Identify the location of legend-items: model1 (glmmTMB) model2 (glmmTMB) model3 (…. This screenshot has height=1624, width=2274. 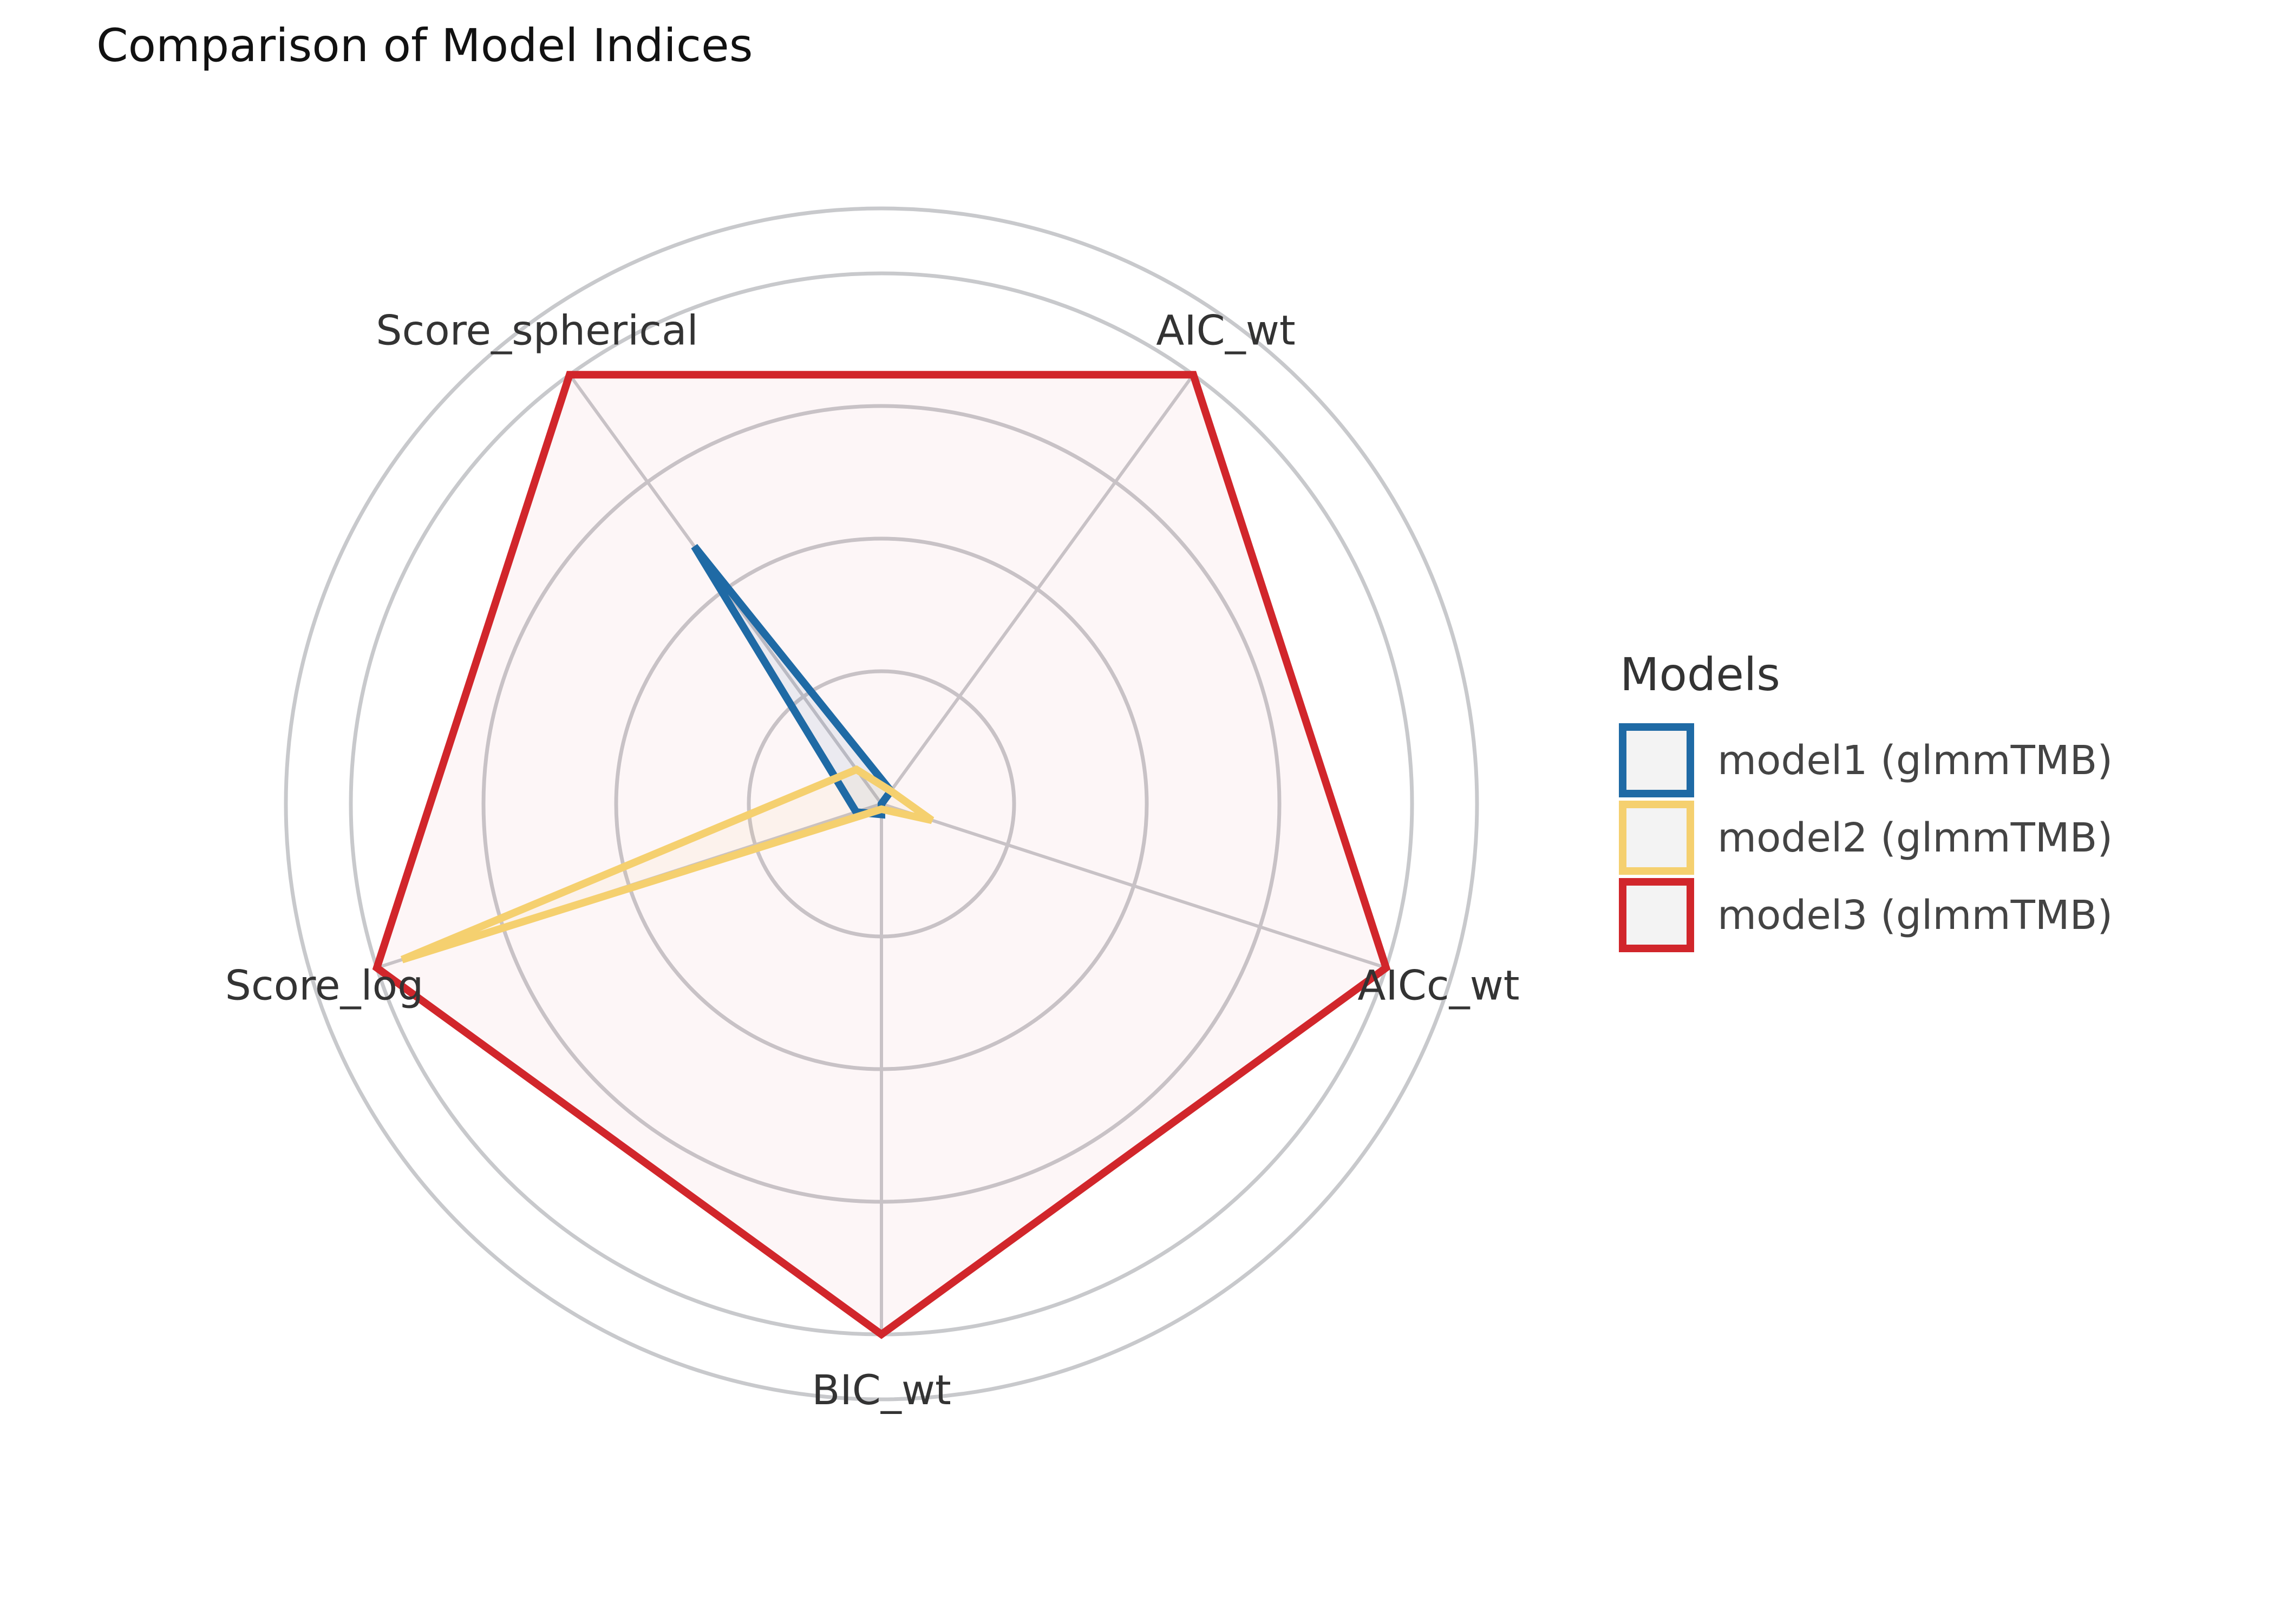
(1866, 837).